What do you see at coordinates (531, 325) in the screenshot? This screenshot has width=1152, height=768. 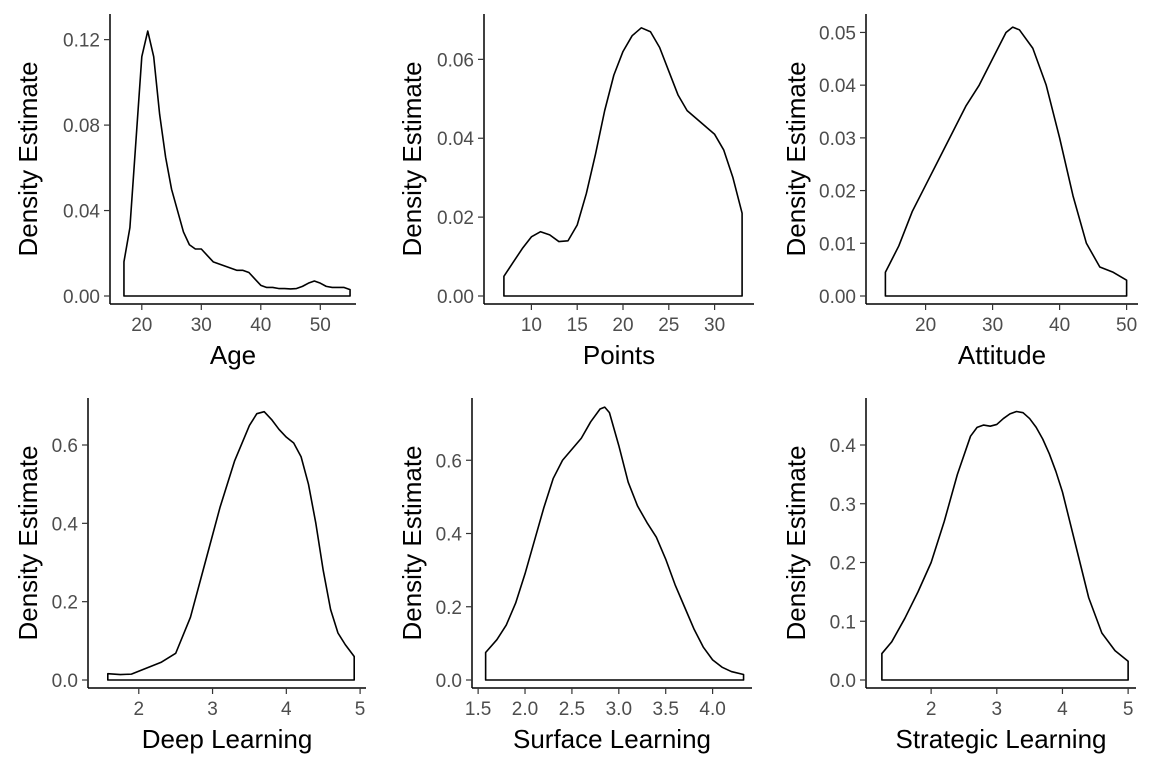 I see `x-tick-label: 10` at bounding box center [531, 325].